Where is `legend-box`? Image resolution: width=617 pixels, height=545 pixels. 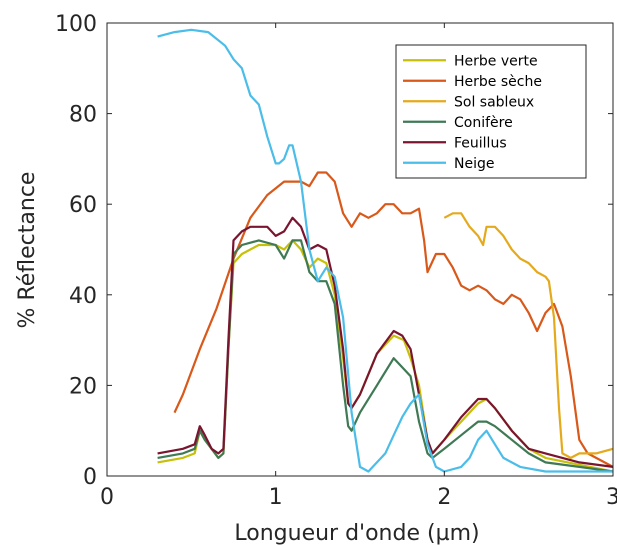 legend-box is located at coordinates (491, 111).